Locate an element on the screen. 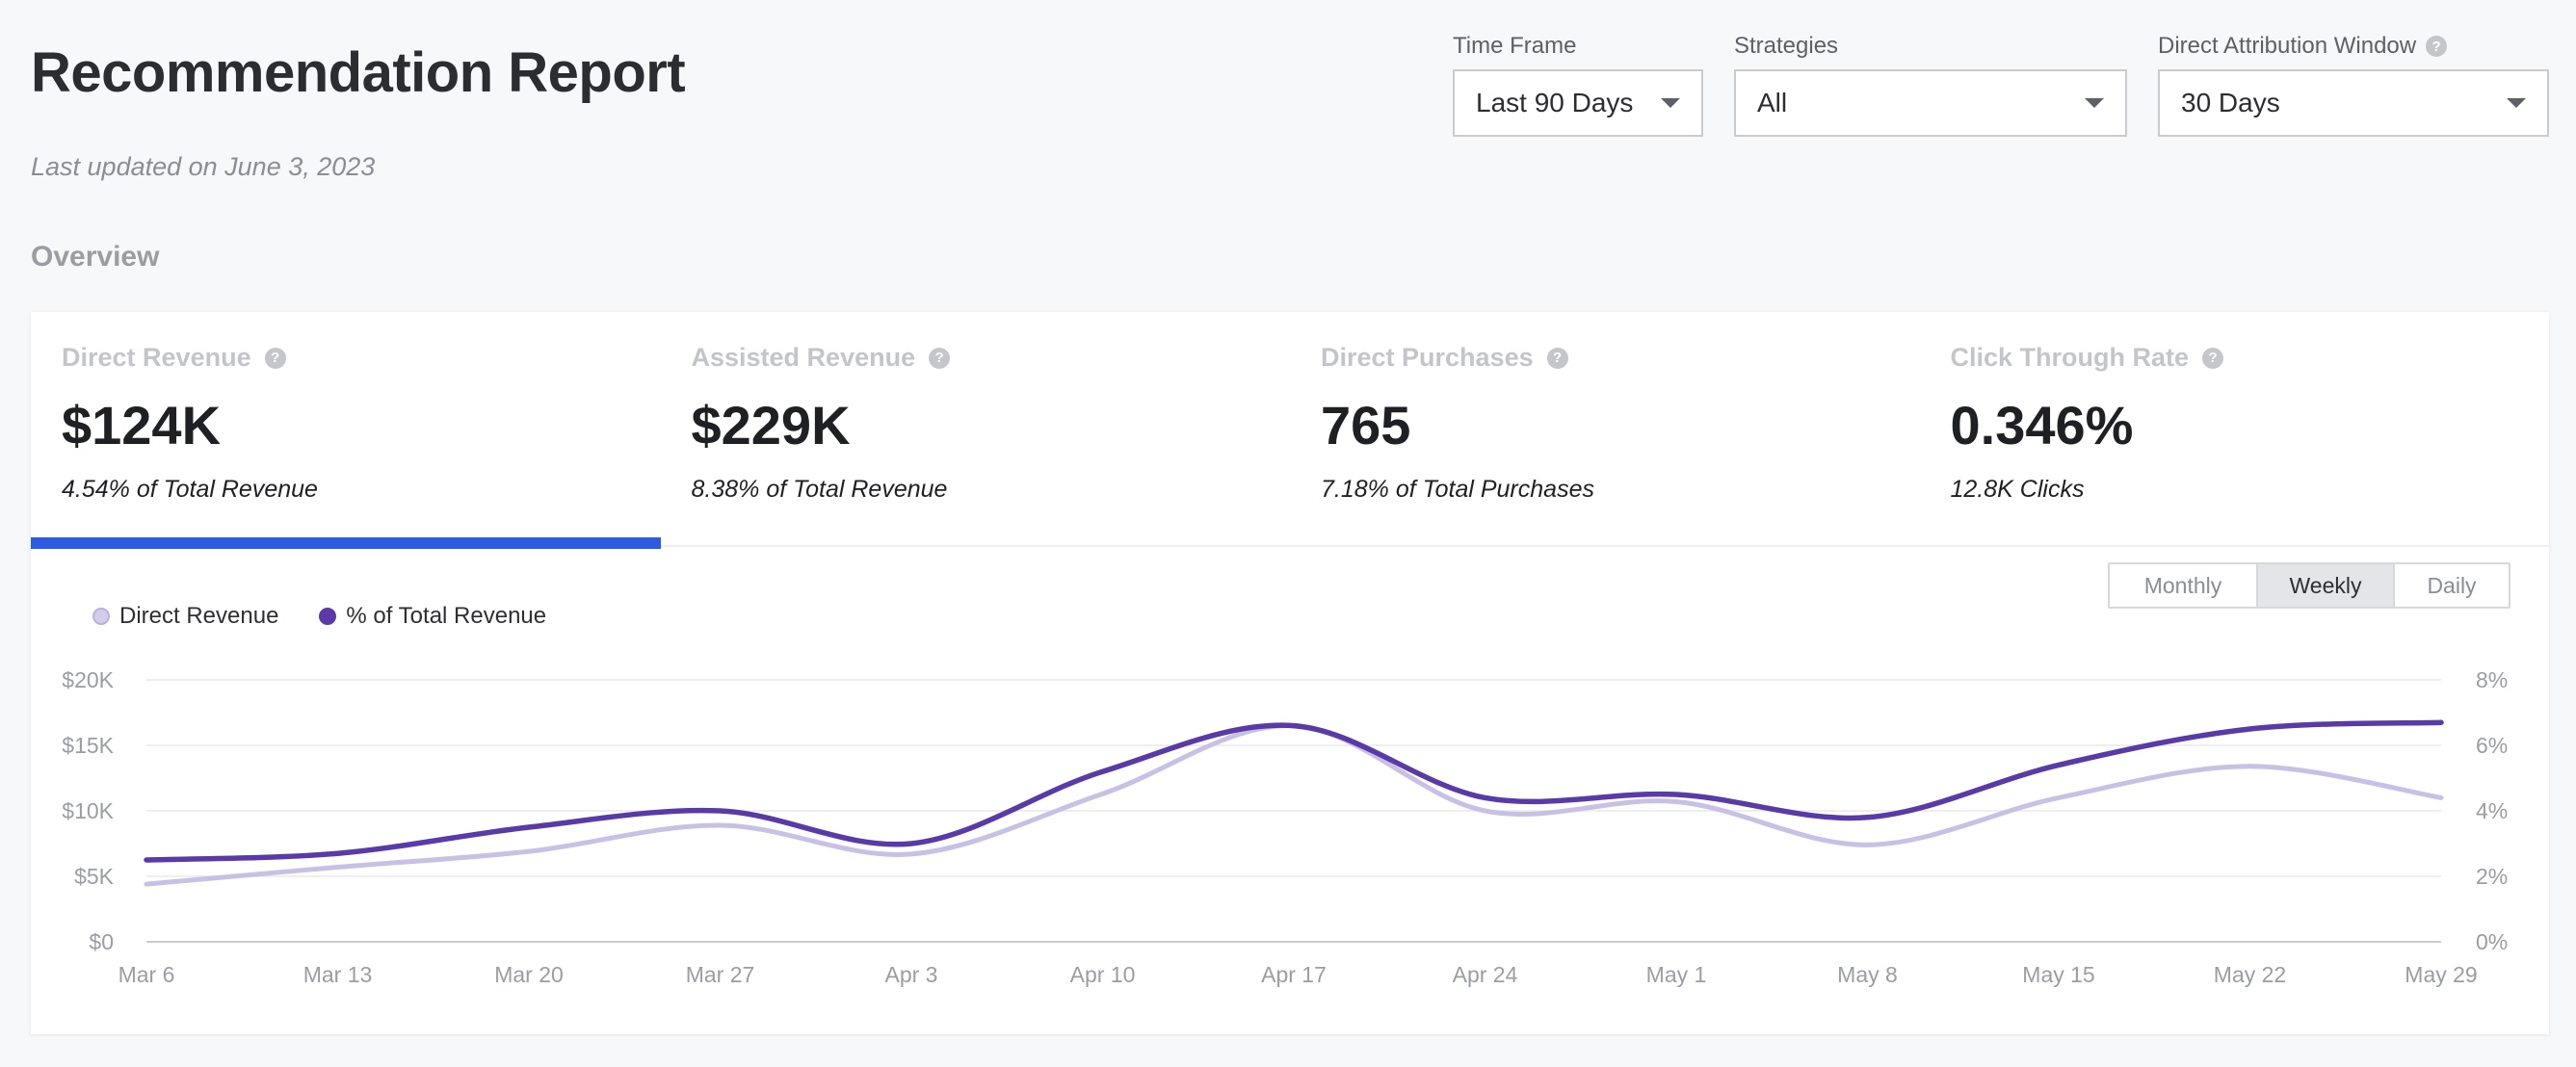 Image resolution: width=2576 pixels, height=1067 pixels. y-right-tick-label: 0% is located at coordinates (2492, 941).